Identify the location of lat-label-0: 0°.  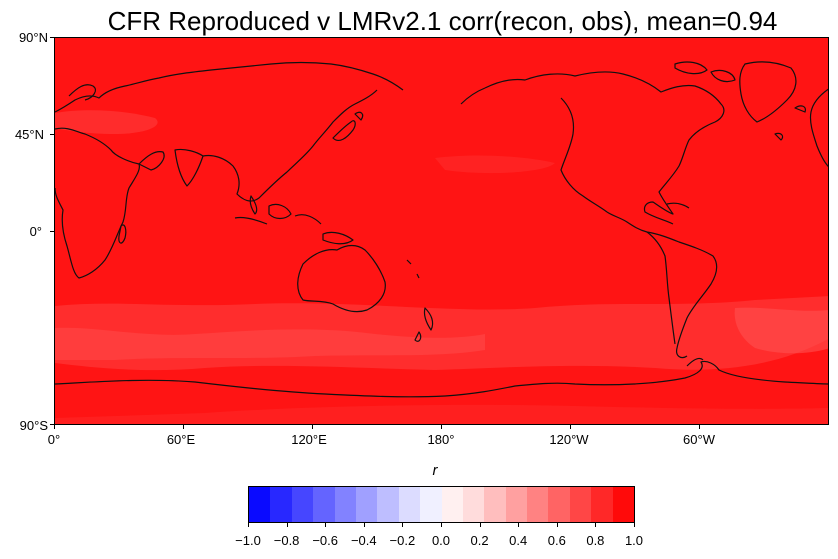
(35, 231).